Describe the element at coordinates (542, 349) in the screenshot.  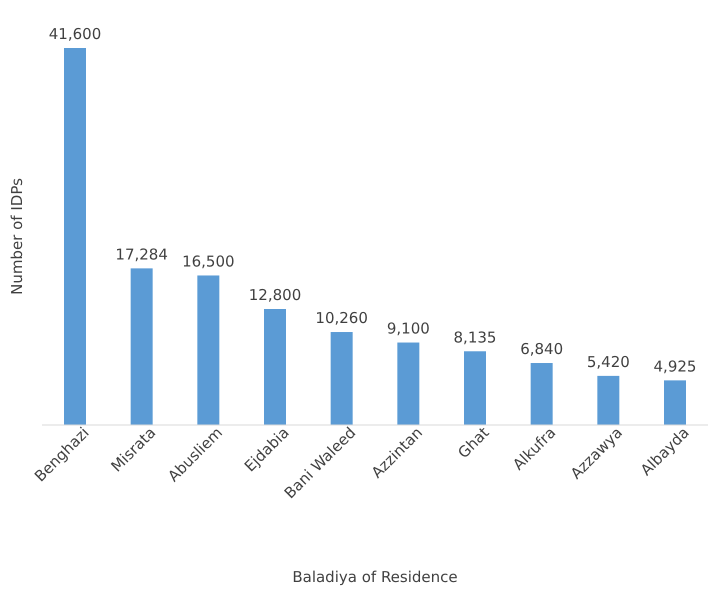
I see `data-label: 6,840` at that location.